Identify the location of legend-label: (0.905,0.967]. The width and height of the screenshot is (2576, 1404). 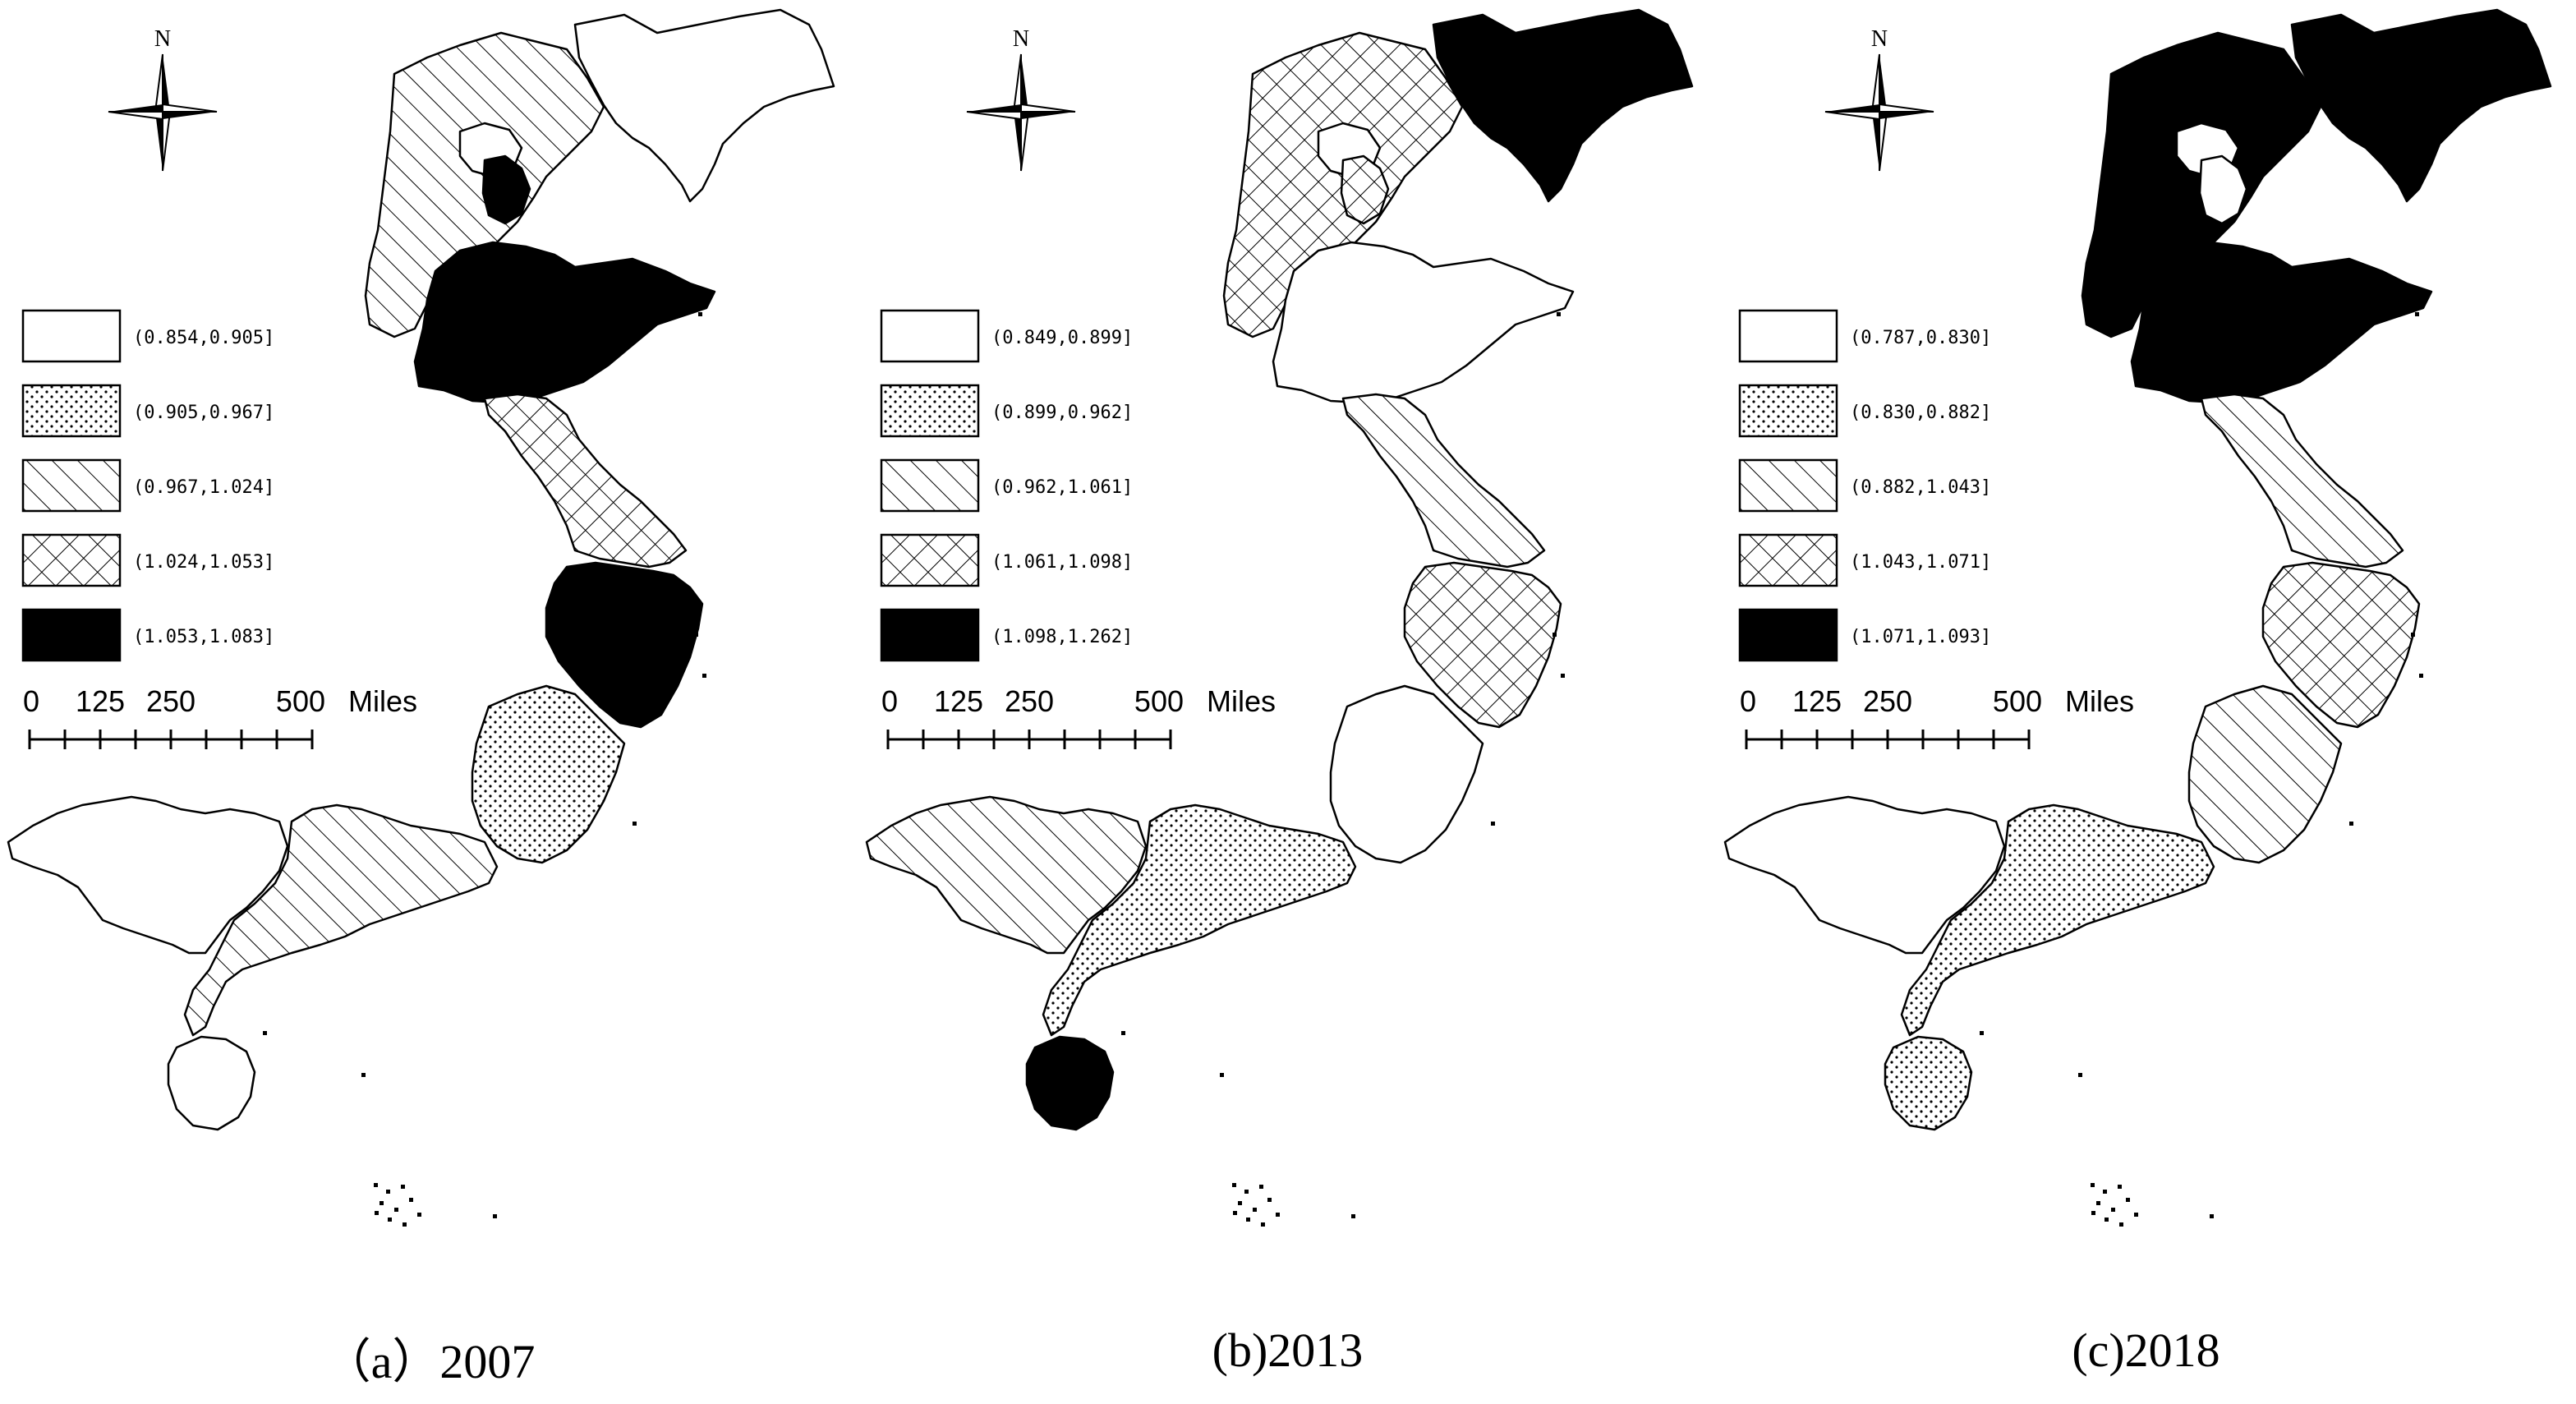
(203, 413).